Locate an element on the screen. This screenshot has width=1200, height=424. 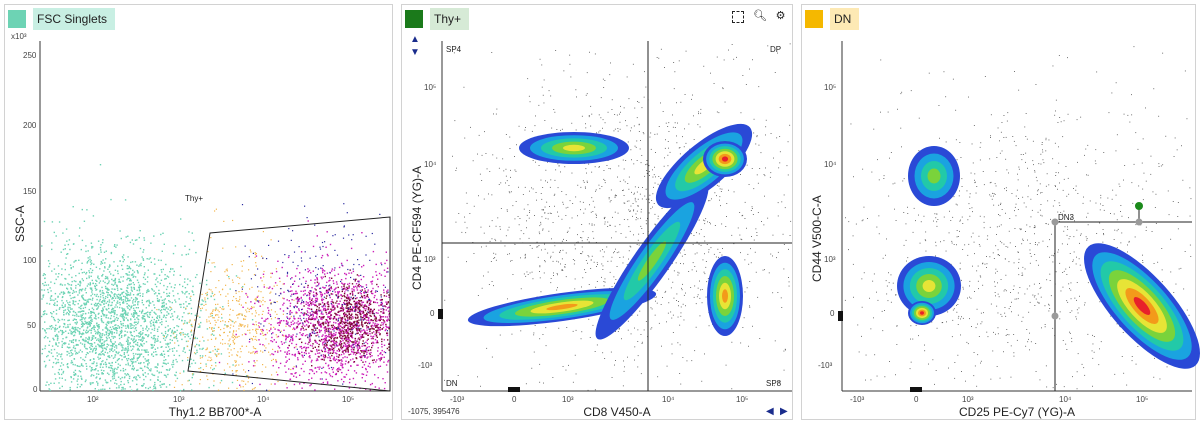
plot-tab-label: Thy+ is located at coordinates (450, 19).